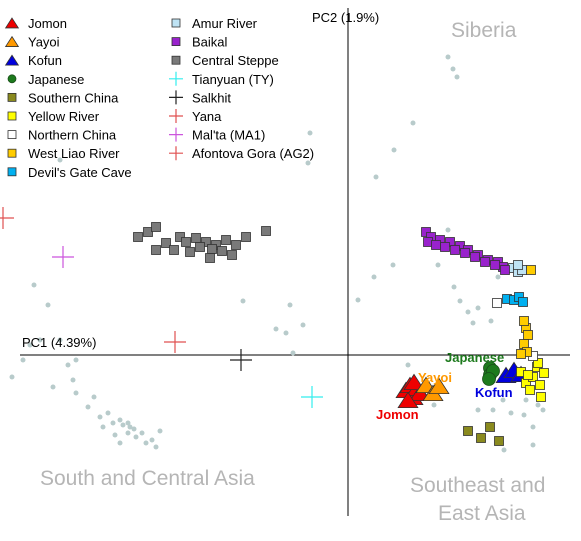 The height and width of the screenshot is (541, 581). What do you see at coordinates (74, 153) in the screenshot?
I see `legend-label-west-liao-river: West Liao River` at bounding box center [74, 153].